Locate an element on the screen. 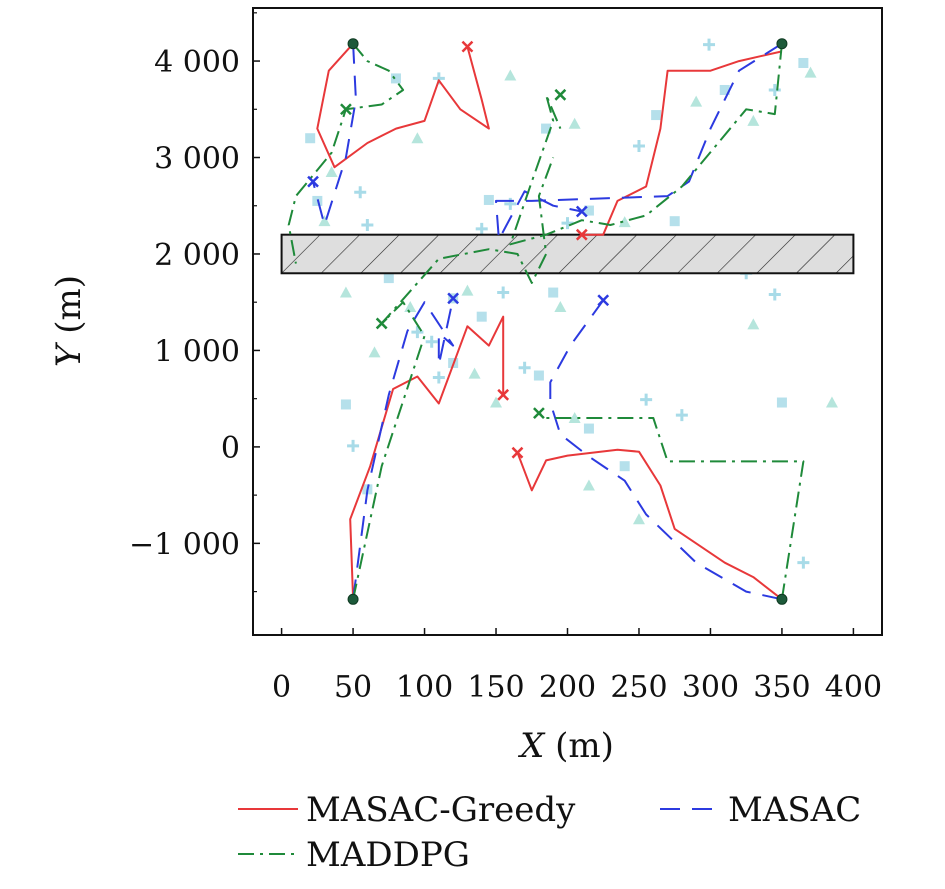 The image size is (945, 889). y-tick-label: 4 000 is located at coordinates (197, 62).